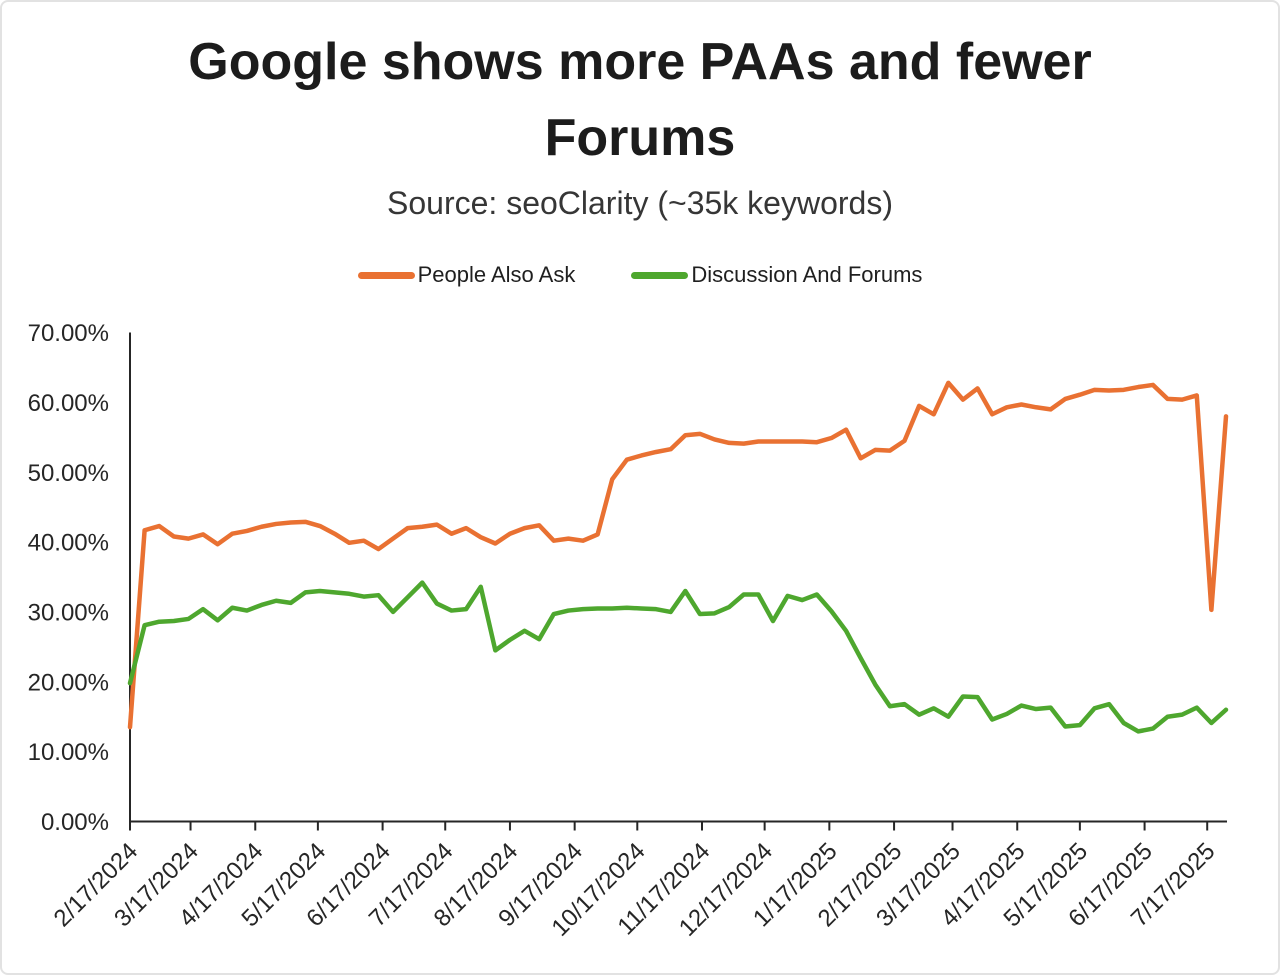 This screenshot has width=1280, height=975. I want to click on legend-item-discussion-and-forums: Discussion And Forums, so click(776, 275).